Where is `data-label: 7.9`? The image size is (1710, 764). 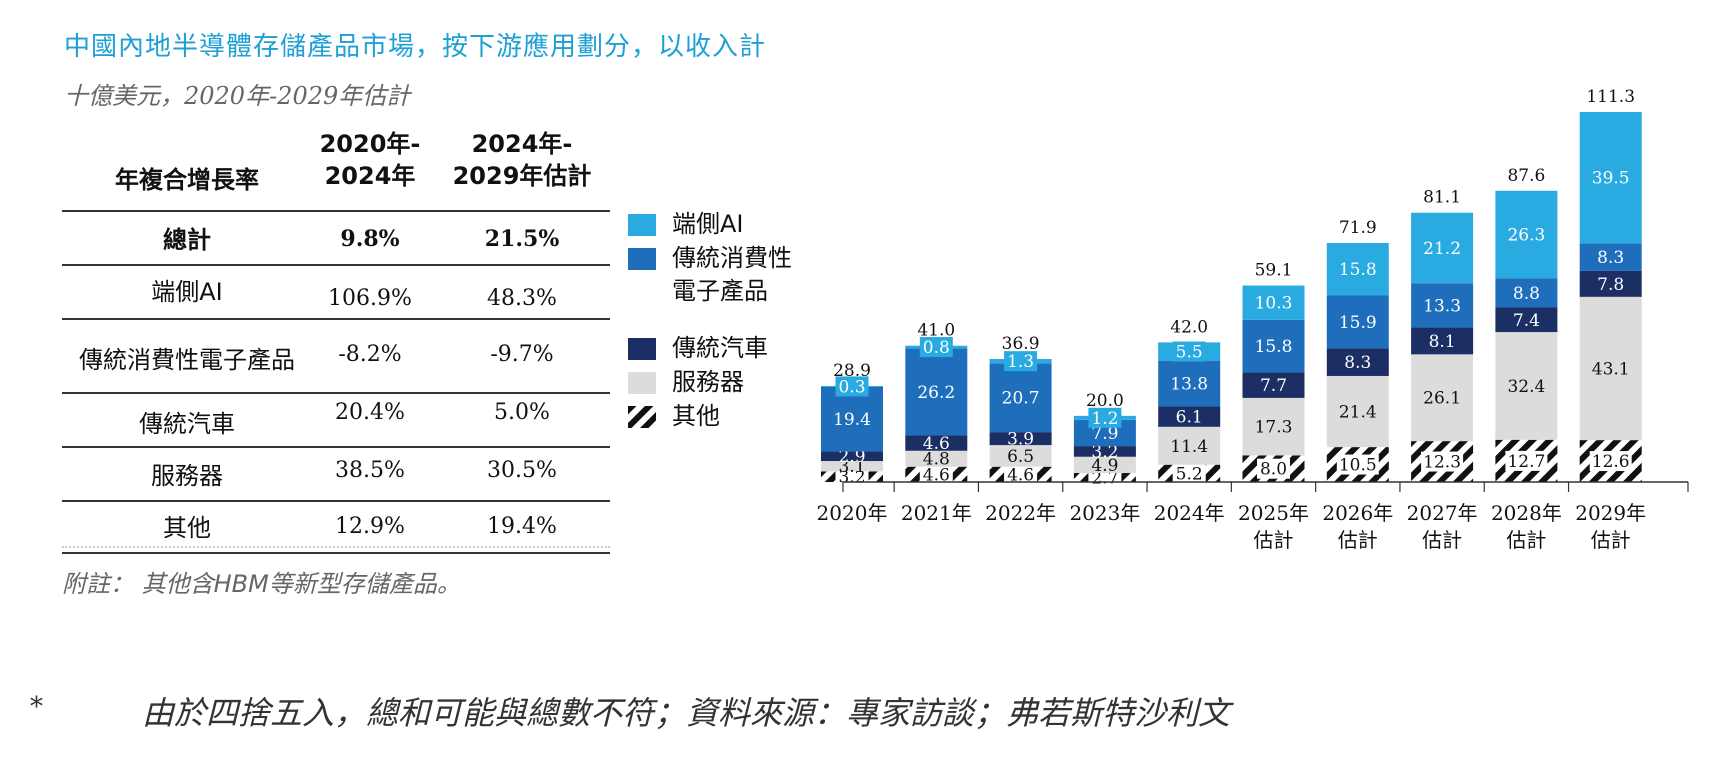
data-label: 7.9 is located at coordinates (1104, 434).